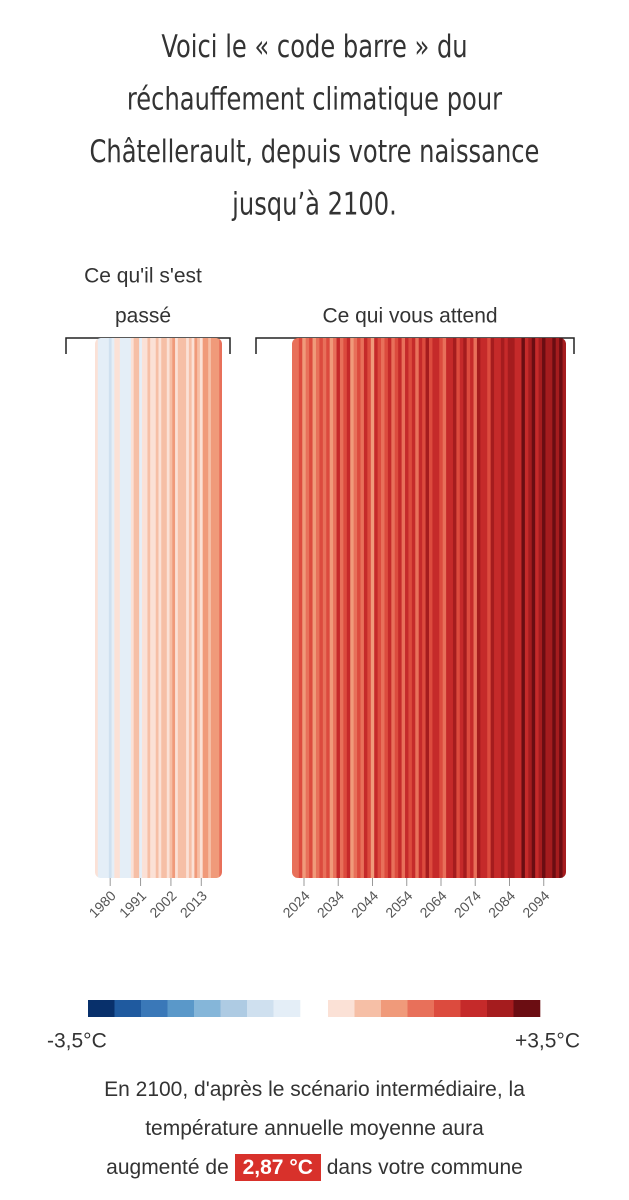 The width and height of the screenshot is (629, 1200). Describe the element at coordinates (132, 903) in the screenshot. I see `x-tick-label: 1991` at that location.